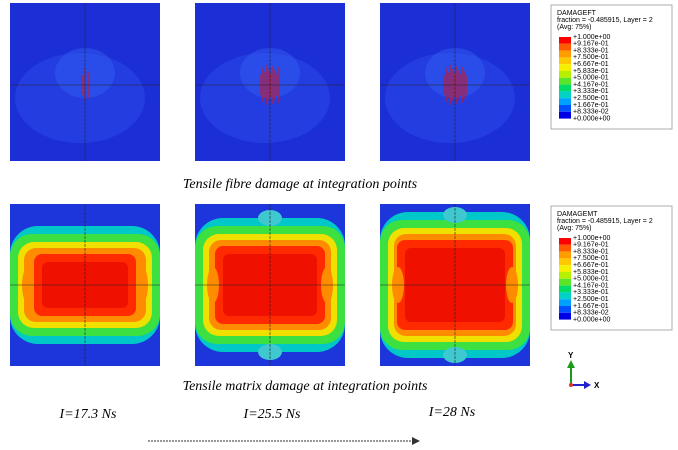 The image size is (678, 450). What do you see at coordinates (416, 441) in the screenshot?
I see `arrow-head` at bounding box center [416, 441].